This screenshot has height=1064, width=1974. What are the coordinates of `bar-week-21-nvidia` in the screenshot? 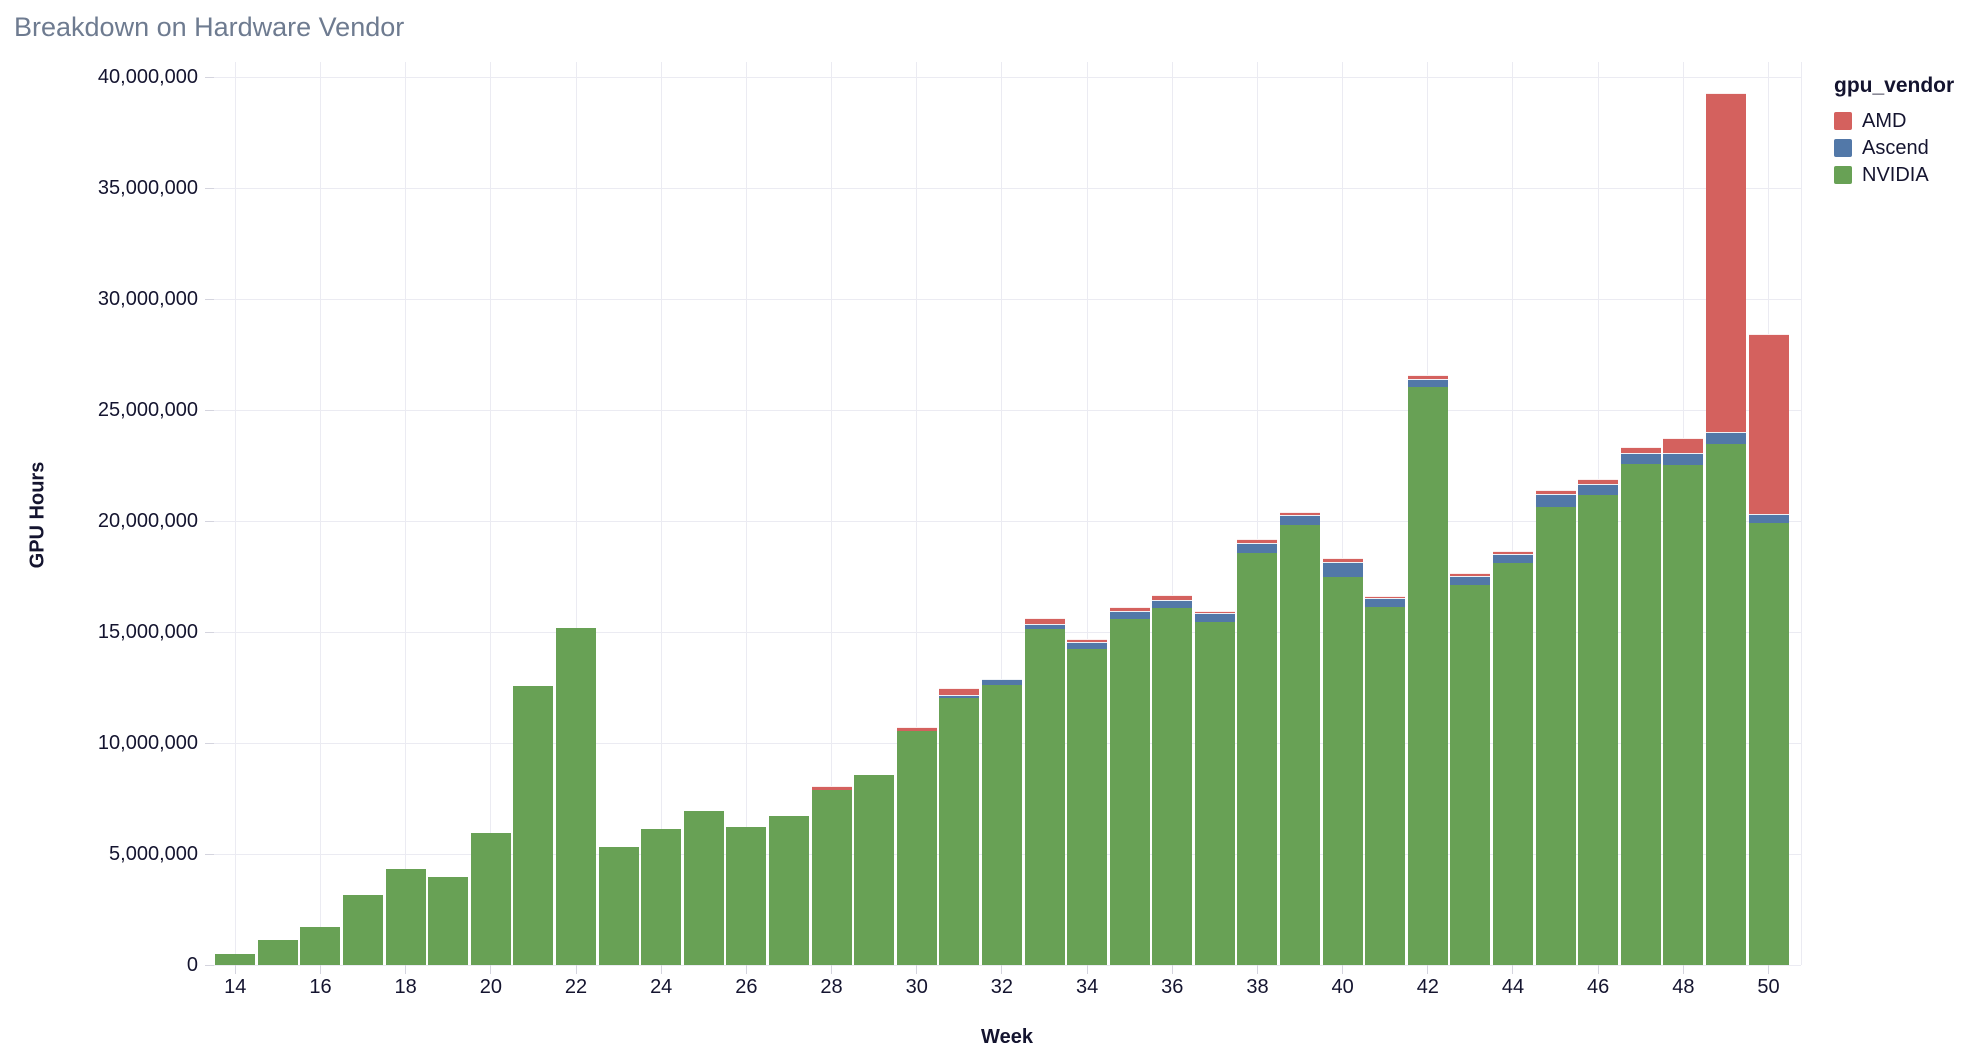 It's located at (533, 825).